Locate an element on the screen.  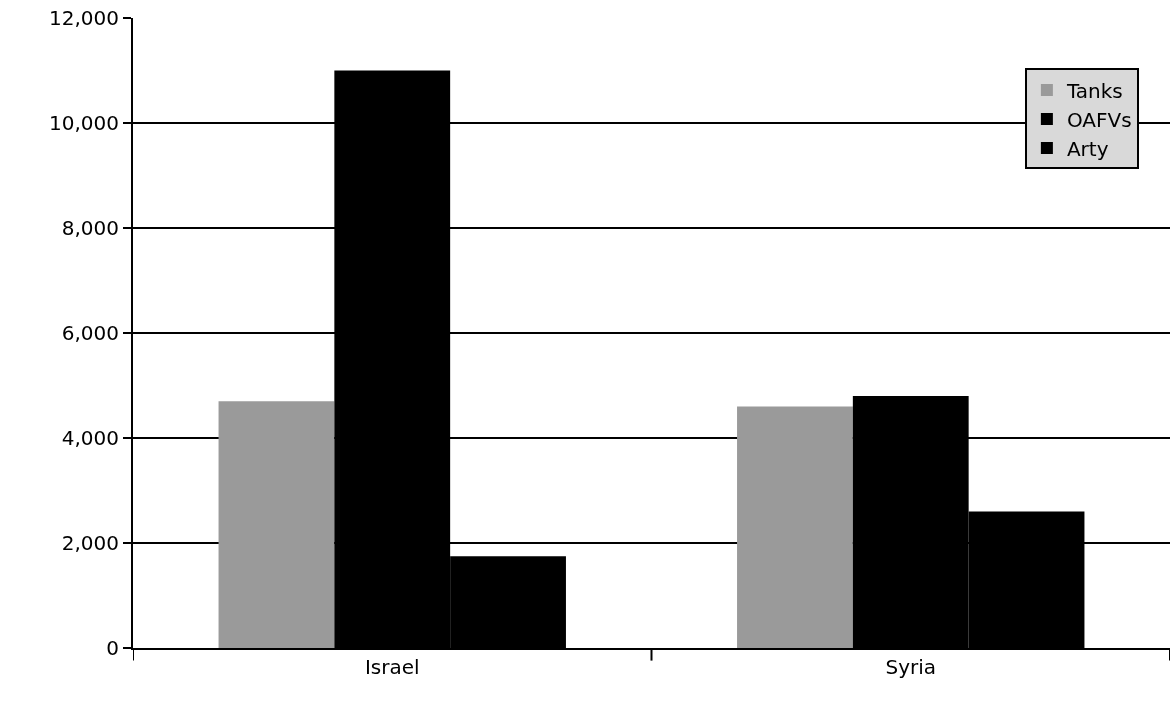
legend-label: OAFVs is located at coordinates (1099, 119).